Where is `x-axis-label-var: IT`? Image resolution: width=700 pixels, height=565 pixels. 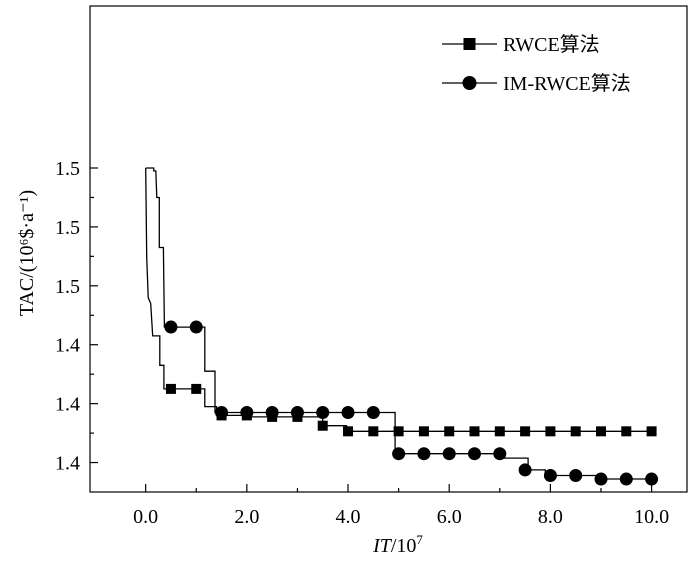 x-axis-label-var: IT is located at coordinates (382, 546).